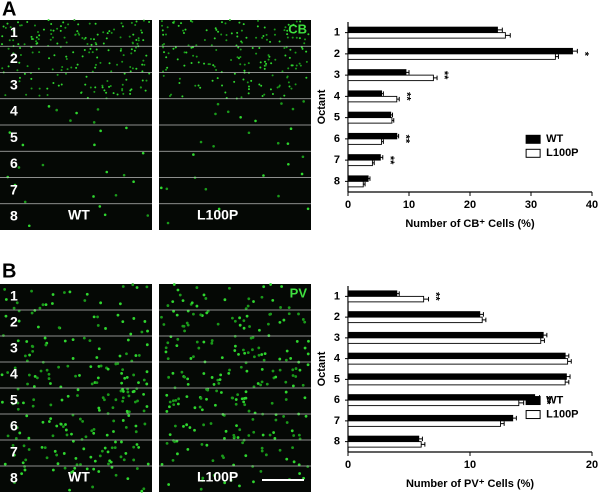 This screenshot has width=600, height=503. Describe the element at coordinates (592, 205) in the screenshot. I see `x-tick-label: 40` at that location.